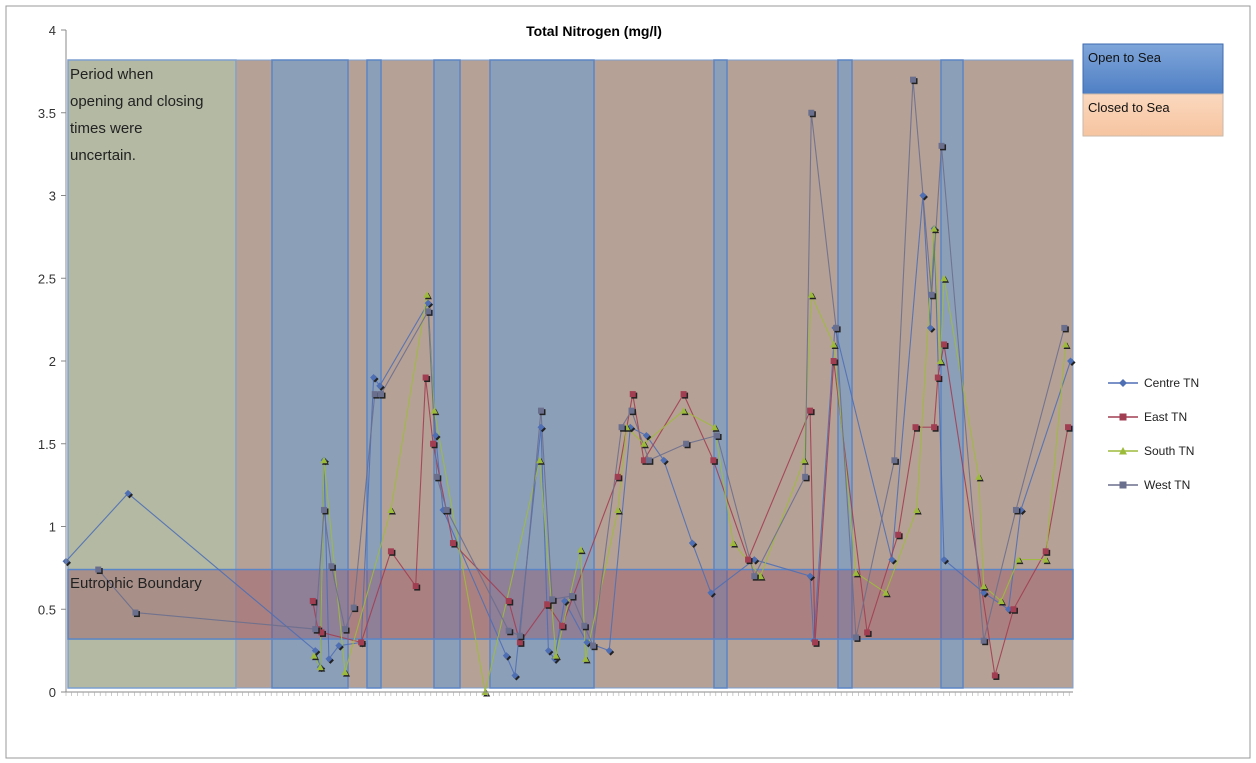 The image size is (1256, 763). I want to click on legend-label: West TN, so click(1167, 485).